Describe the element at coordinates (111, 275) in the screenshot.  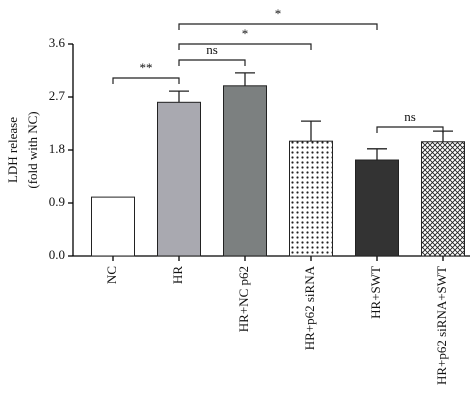
I see `x-tick-label: NC` at that location.